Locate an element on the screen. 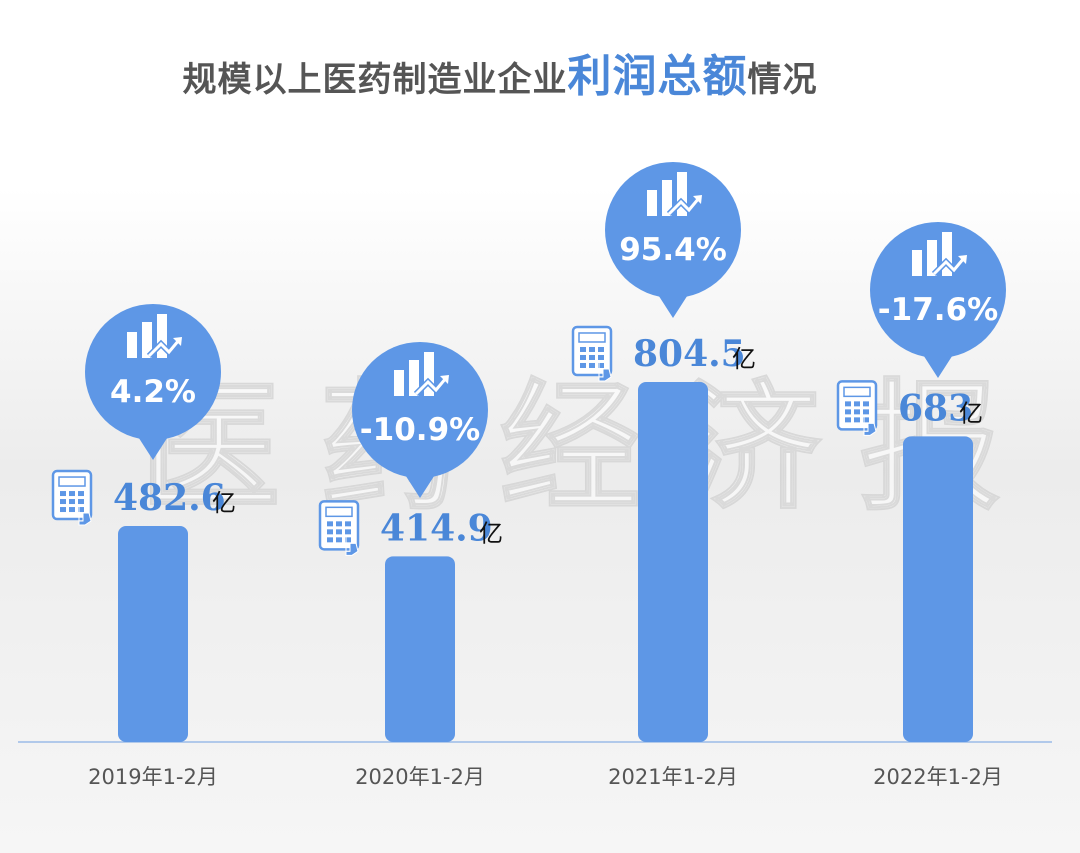  title-suffix: 情况 is located at coordinates (782, 80).